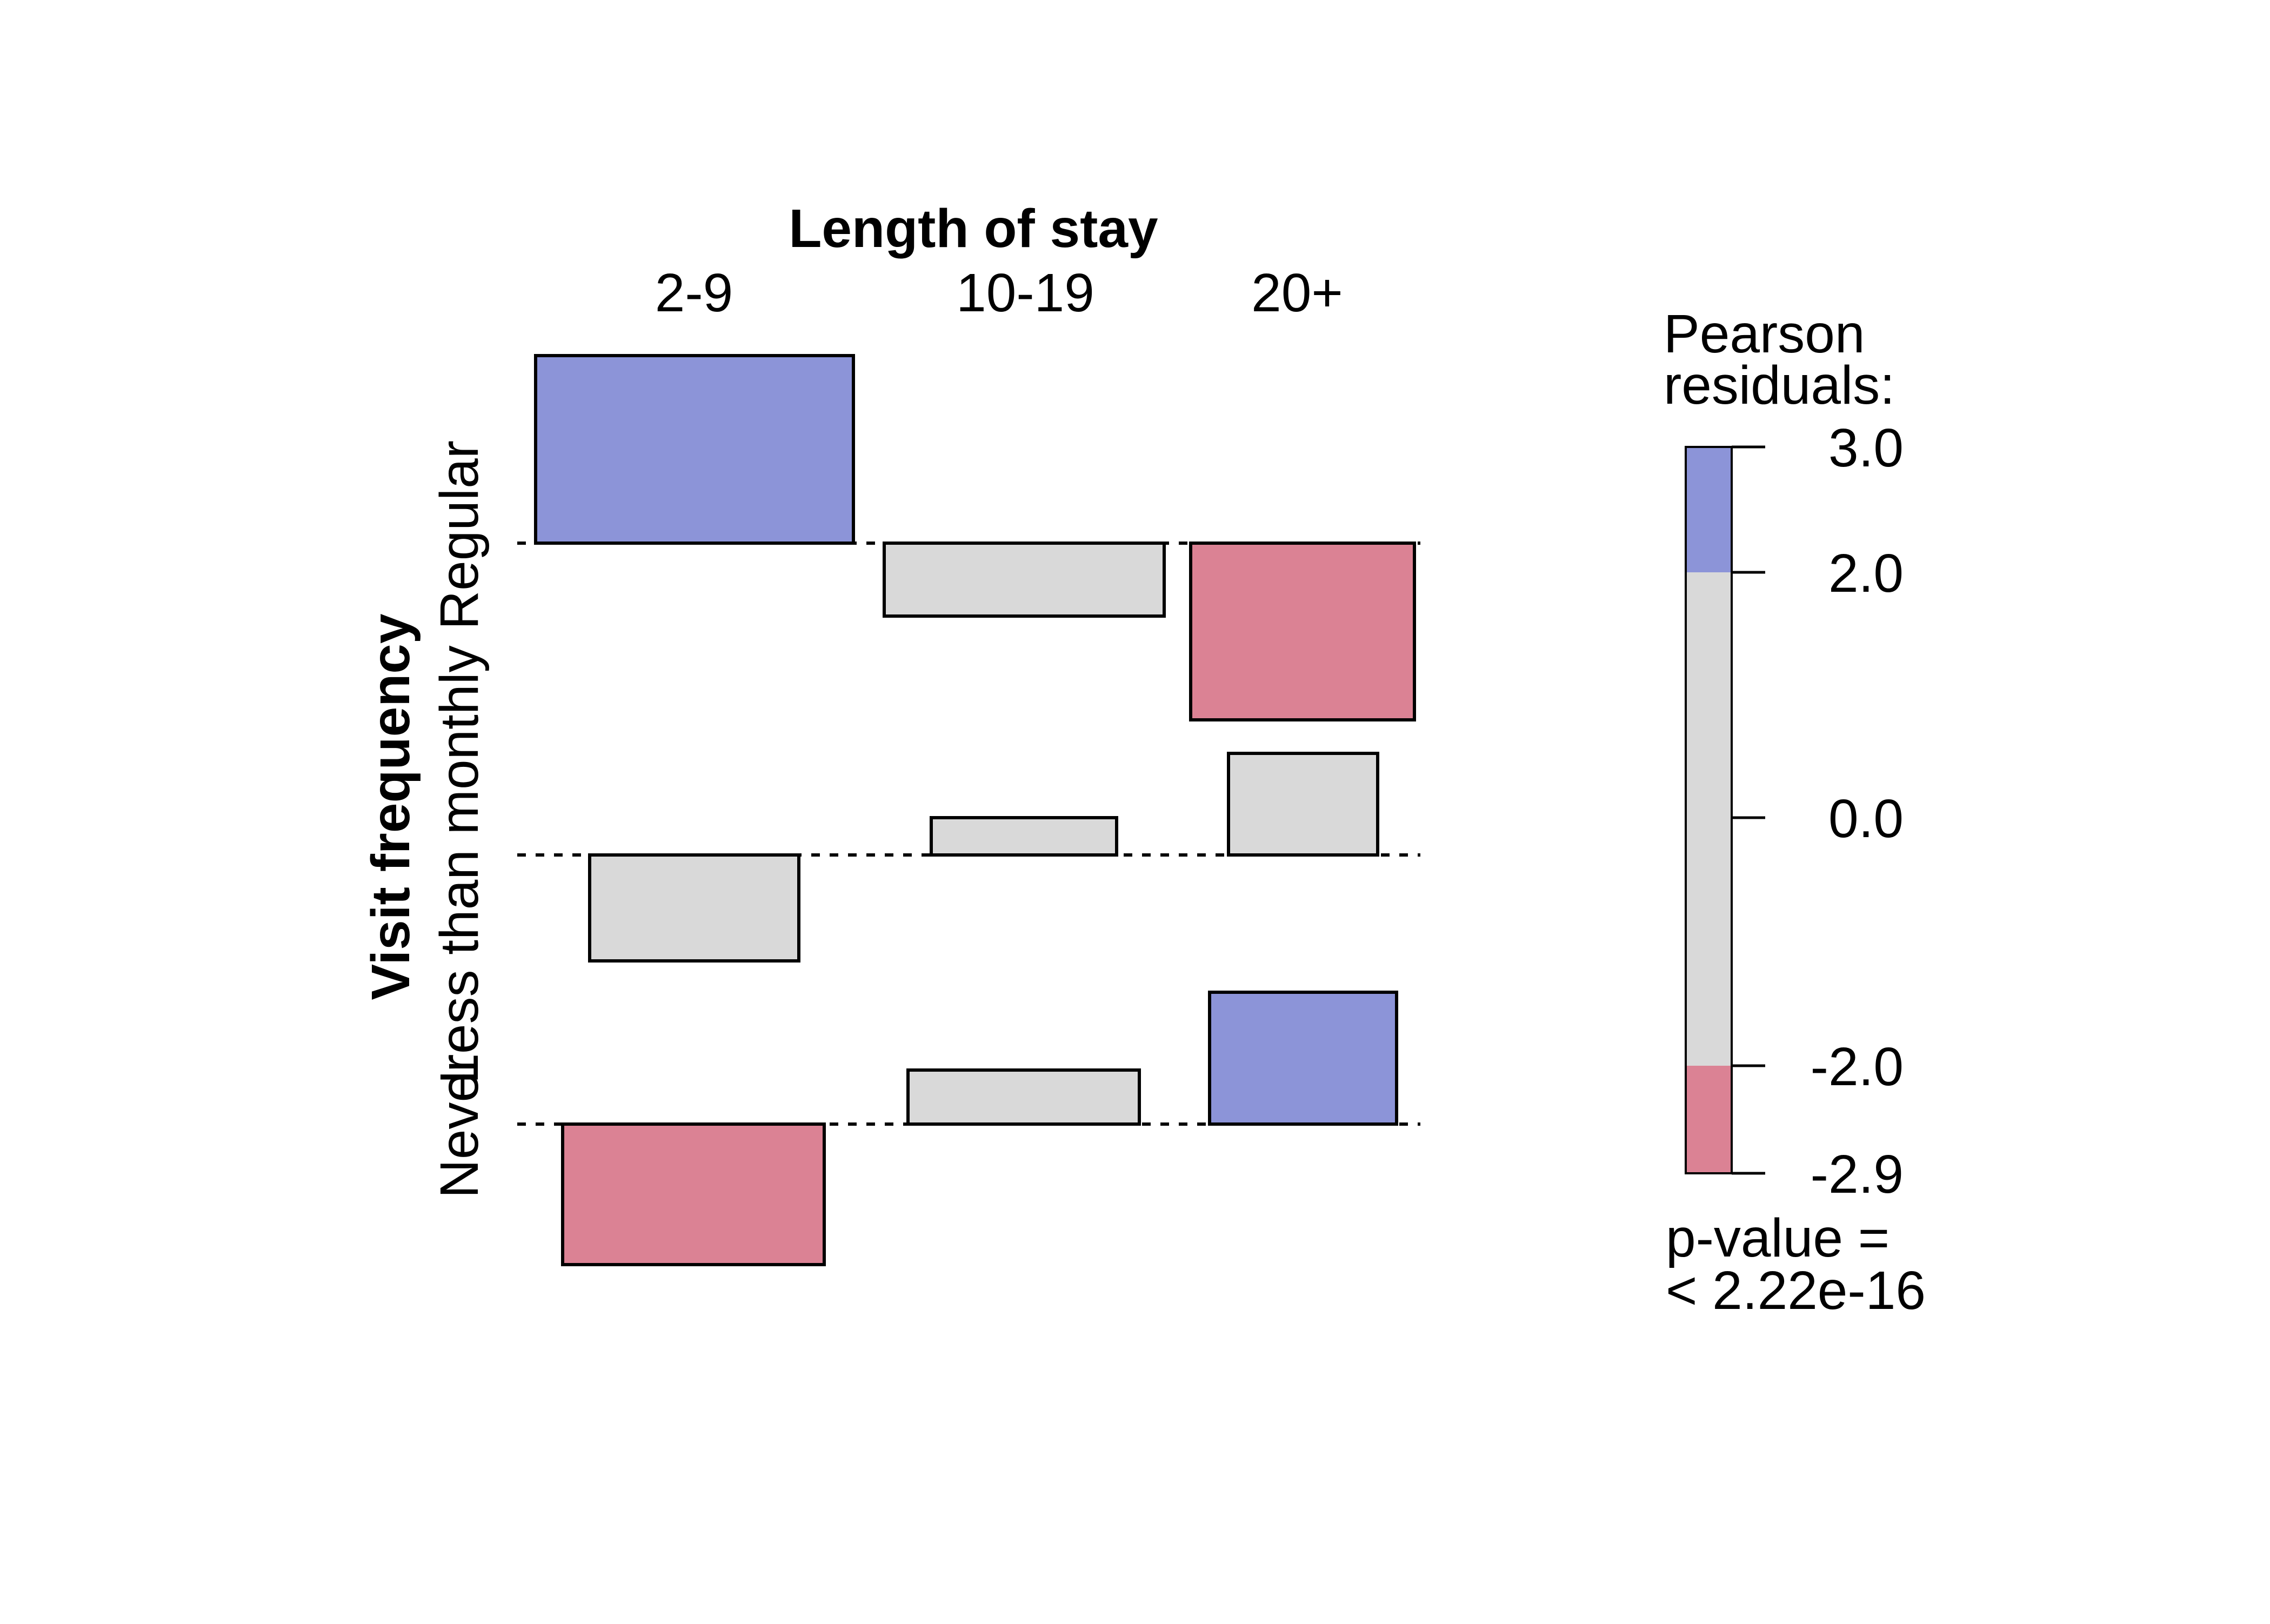  Describe the element at coordinates (1796, 1291) in the screenshot. I see `svg-text: < 2.22e-16` at that location.